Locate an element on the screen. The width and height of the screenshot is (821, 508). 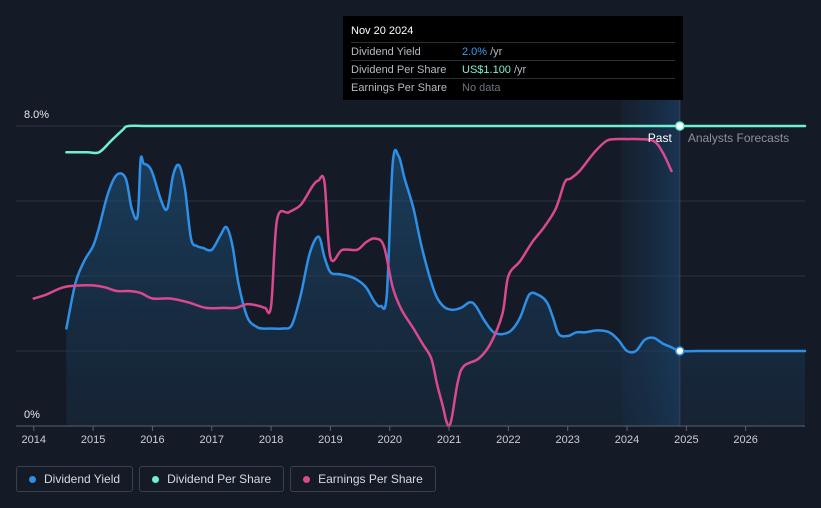
tooltip-row-dividend-per-share: Dividend Per Share US$1.100 /yr is located at coordinates (513, 69).